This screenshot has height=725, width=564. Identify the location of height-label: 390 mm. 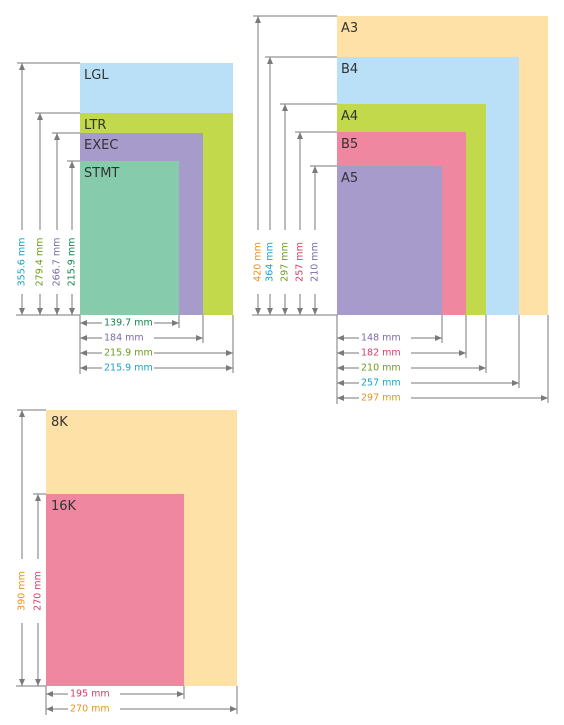
(22, 591).